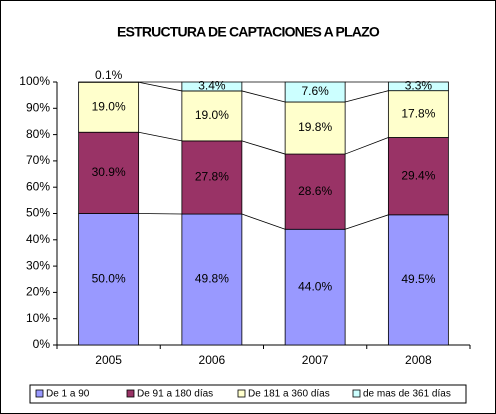  Describe the element at coordinates (38, 107) in the screenshot. I see `y-tick-label: 90%` at that location.